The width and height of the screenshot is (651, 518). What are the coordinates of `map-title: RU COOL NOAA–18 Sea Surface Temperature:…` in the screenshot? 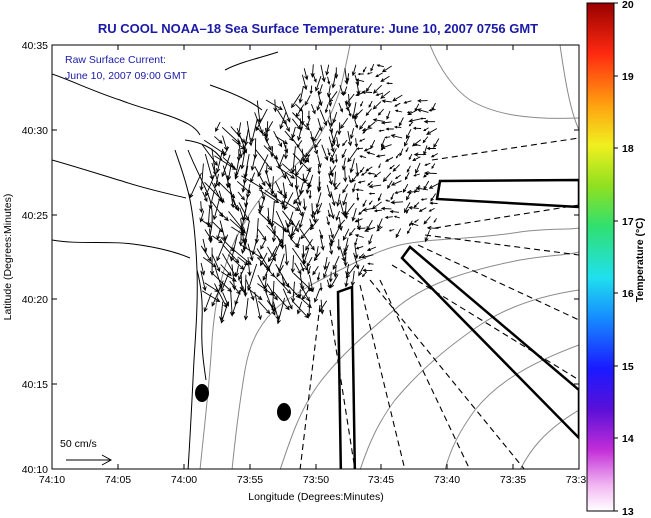 It's located at (318, 28).